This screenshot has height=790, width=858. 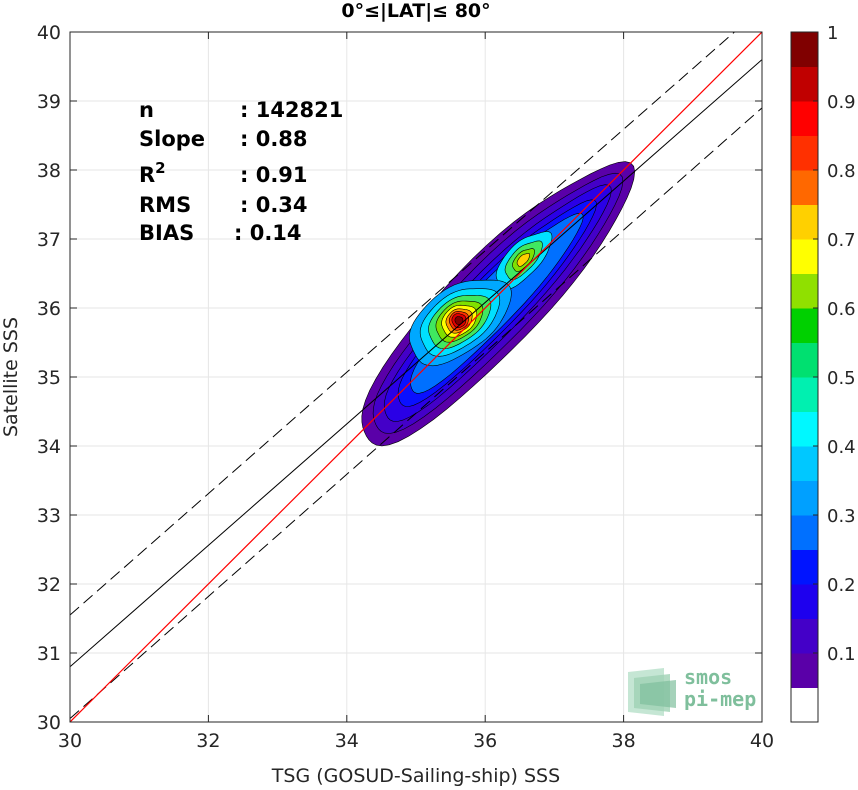 I want to click on colorbar-tick-label: 0.4, so click(x=841, y=447).